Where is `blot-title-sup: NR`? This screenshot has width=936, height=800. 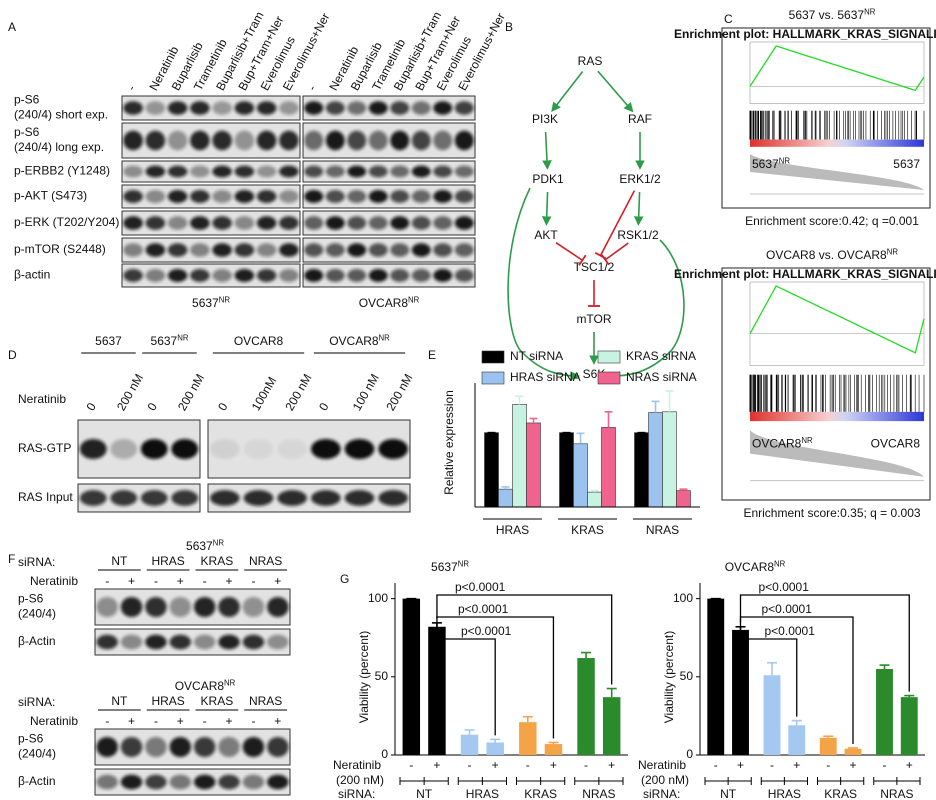
blot-title-sup: NR is located at coordinates (230, 683).